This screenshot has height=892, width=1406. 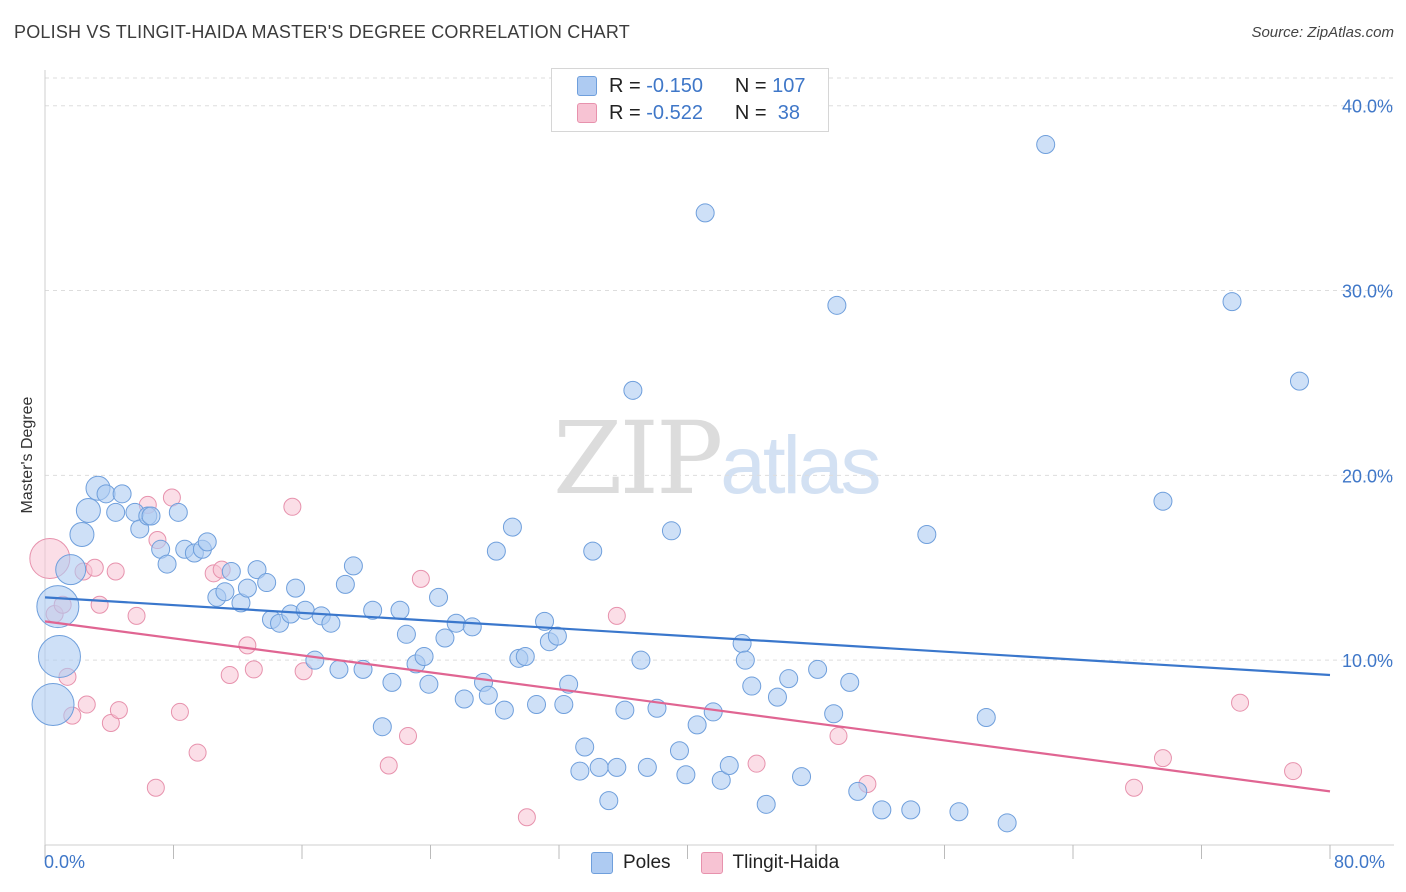 What do you see at coordinates (65, 862) in the screenshot?
I see `x-tick-label-min: 0.0%` at bounding box center [65, 862].